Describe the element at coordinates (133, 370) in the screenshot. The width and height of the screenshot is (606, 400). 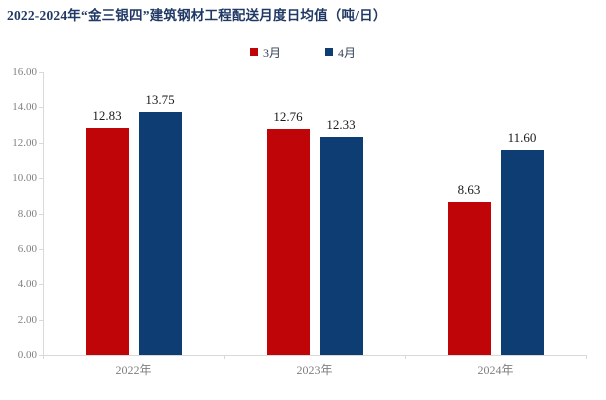
I see `x-category-label: 2022年` at that location.